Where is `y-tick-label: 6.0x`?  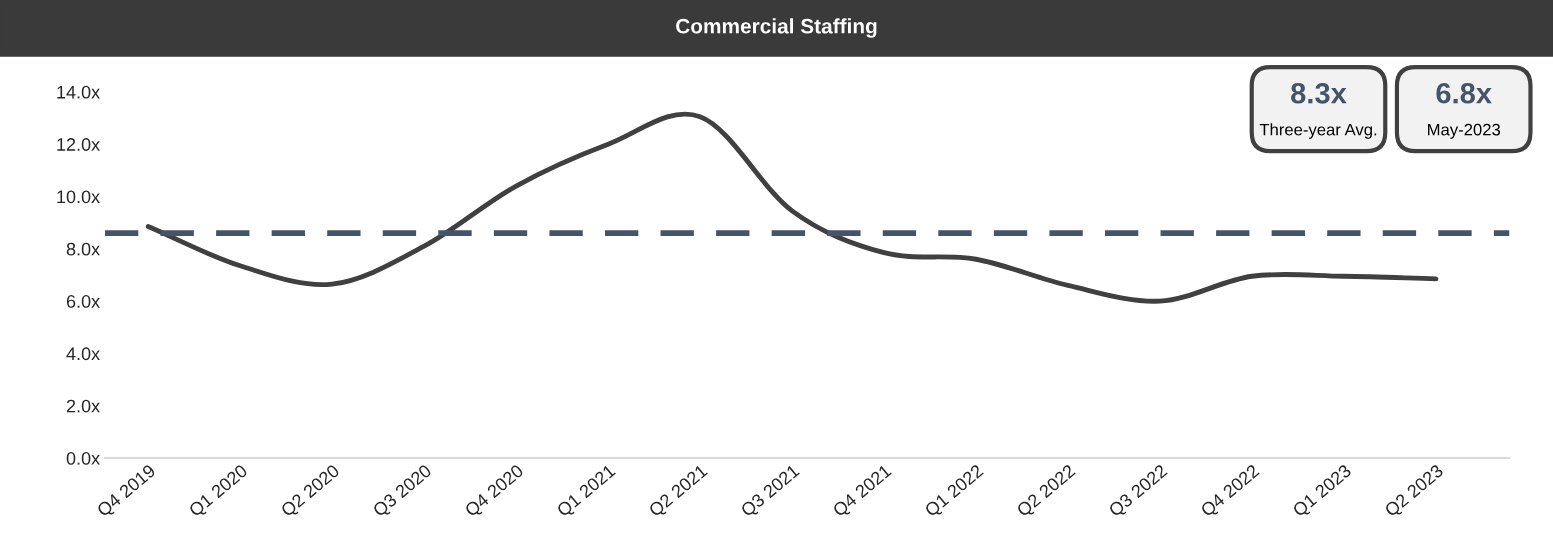 y-tick-label: 6.0x is located at coordinates (83, 301).